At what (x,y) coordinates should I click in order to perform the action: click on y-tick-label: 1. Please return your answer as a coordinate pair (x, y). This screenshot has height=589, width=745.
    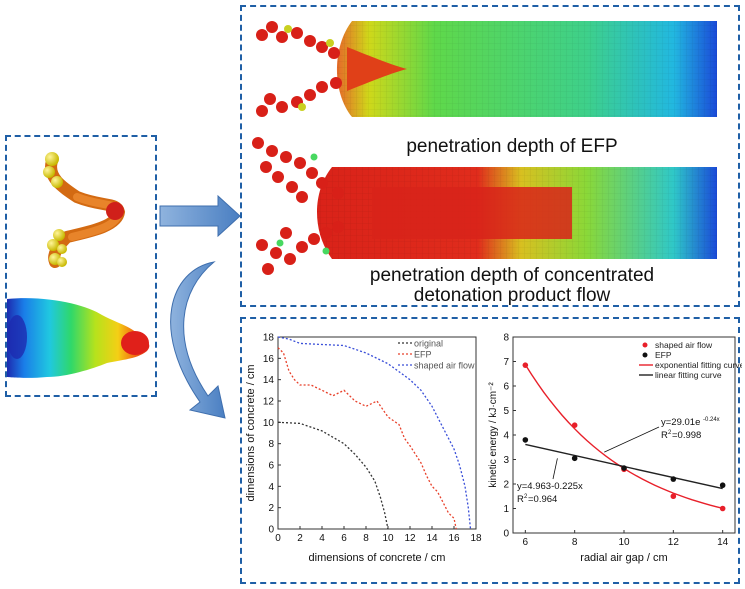
    Looking at the image, I should click on (506, 509).